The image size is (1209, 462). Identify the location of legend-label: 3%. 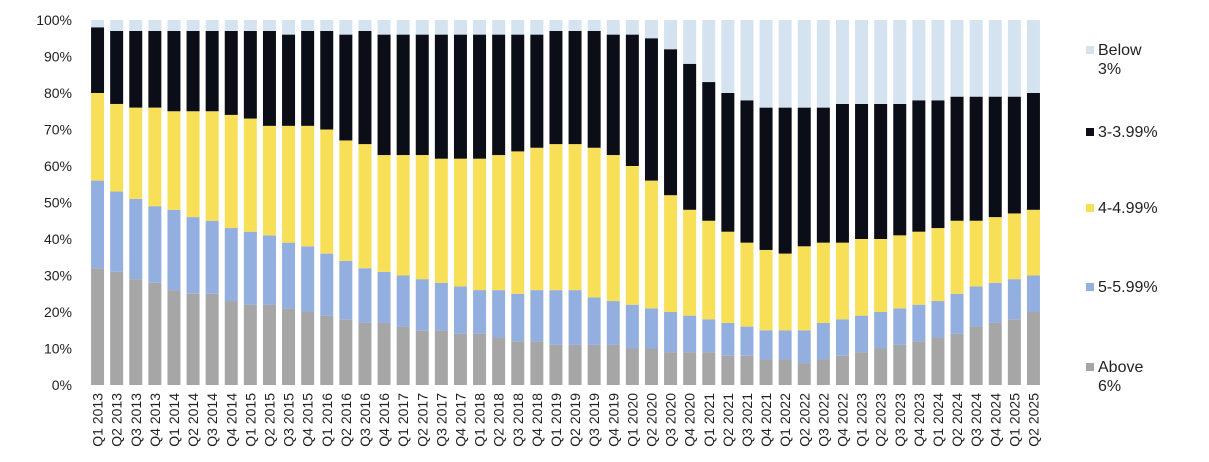
(1109, 69).